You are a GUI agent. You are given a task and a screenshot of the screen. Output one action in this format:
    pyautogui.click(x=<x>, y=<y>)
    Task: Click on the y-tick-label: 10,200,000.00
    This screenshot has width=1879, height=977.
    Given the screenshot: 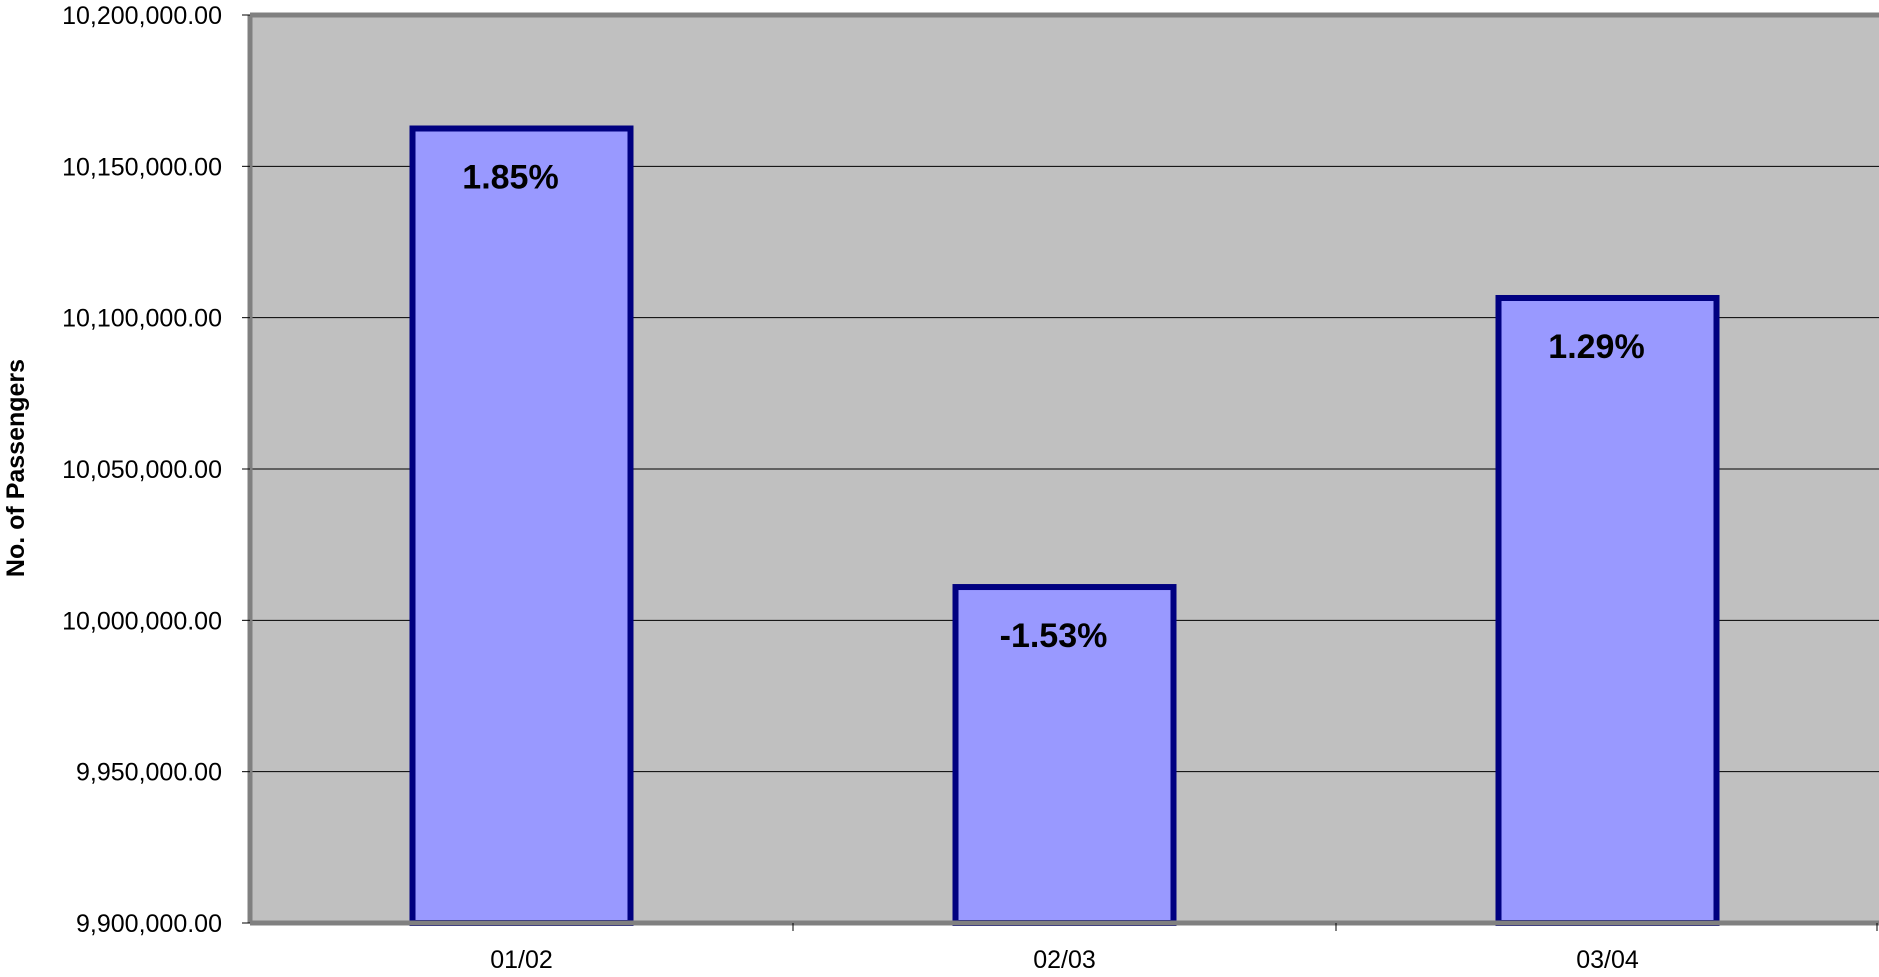 What is the action you would take?
    pyautogui.click(x=142, y=16)
    